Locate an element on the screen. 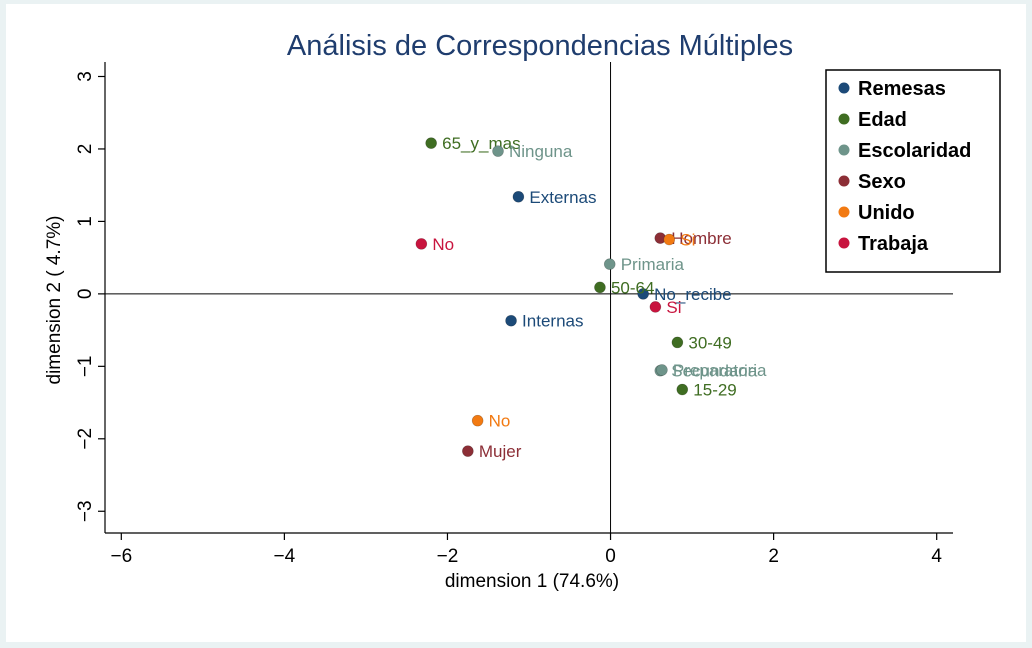 This screenshot has height=648, width=1032. x-tick-label: 0 is located at coordinates (610, 556).